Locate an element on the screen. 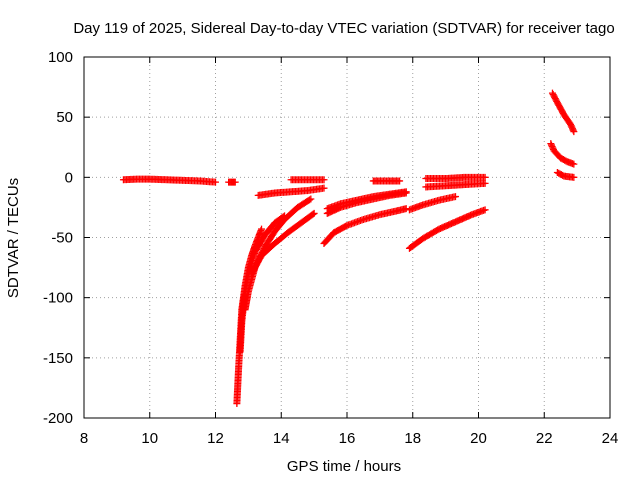 Image resolution: width=640 pixels, height=480 pixels. x-axis-label: GPS time / hours is located at coordinates (344, 466).